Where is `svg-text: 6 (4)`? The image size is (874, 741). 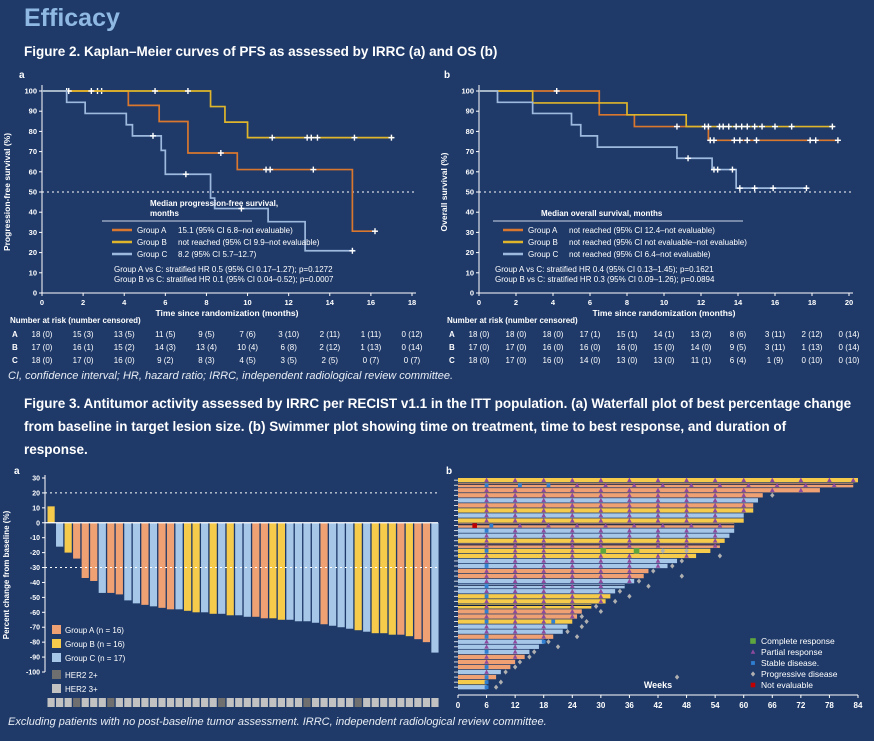 svg-text: 6 (4) is located at coordinates (738, 360).